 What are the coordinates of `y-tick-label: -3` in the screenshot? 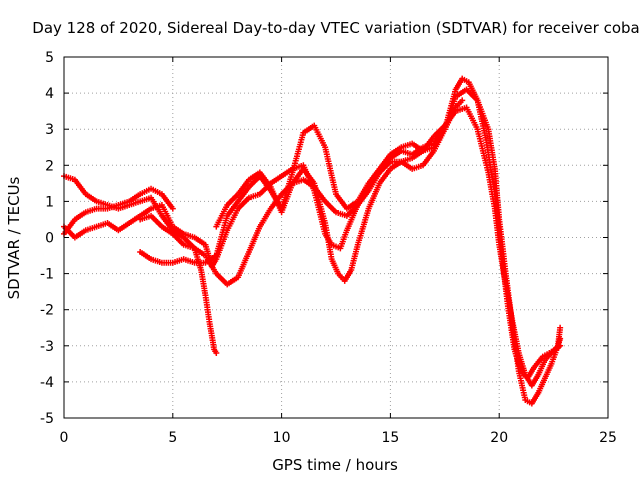 It's located at (47, 347).